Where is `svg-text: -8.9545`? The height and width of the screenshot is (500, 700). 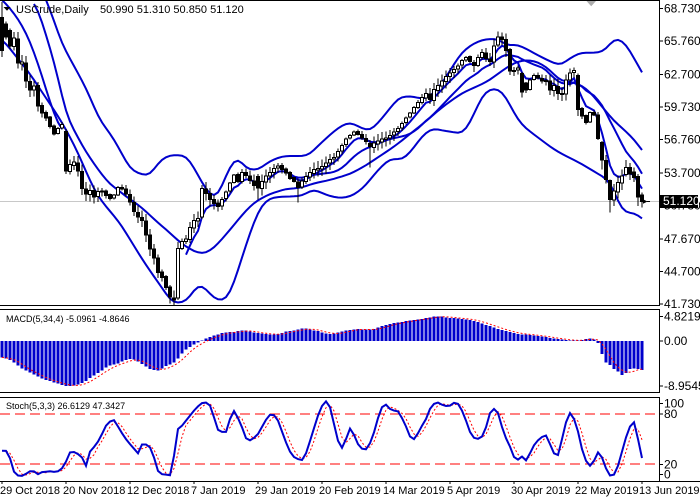 svg-text: -8.9545 is located at coordinates (682, 386).